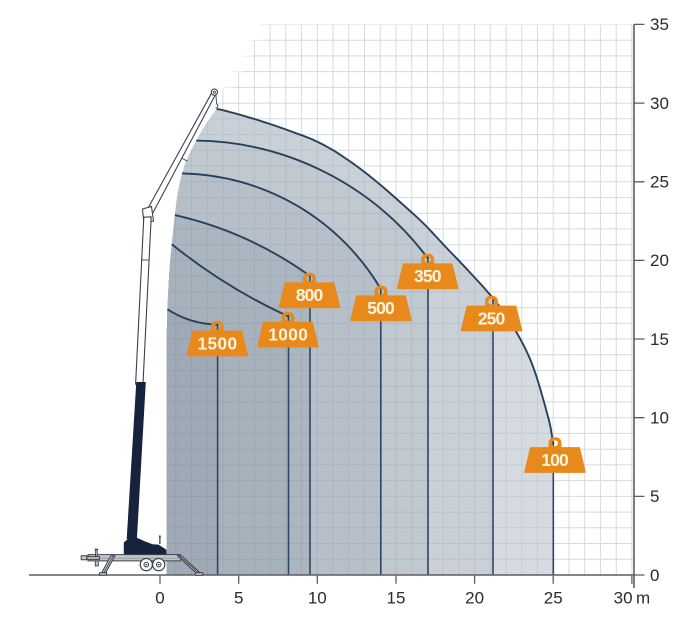 The width and height of the screenshot is (700, 629). Describe the element at coordinates (310, 295) in the screenshot. I see `svg-text: 800` at that location.